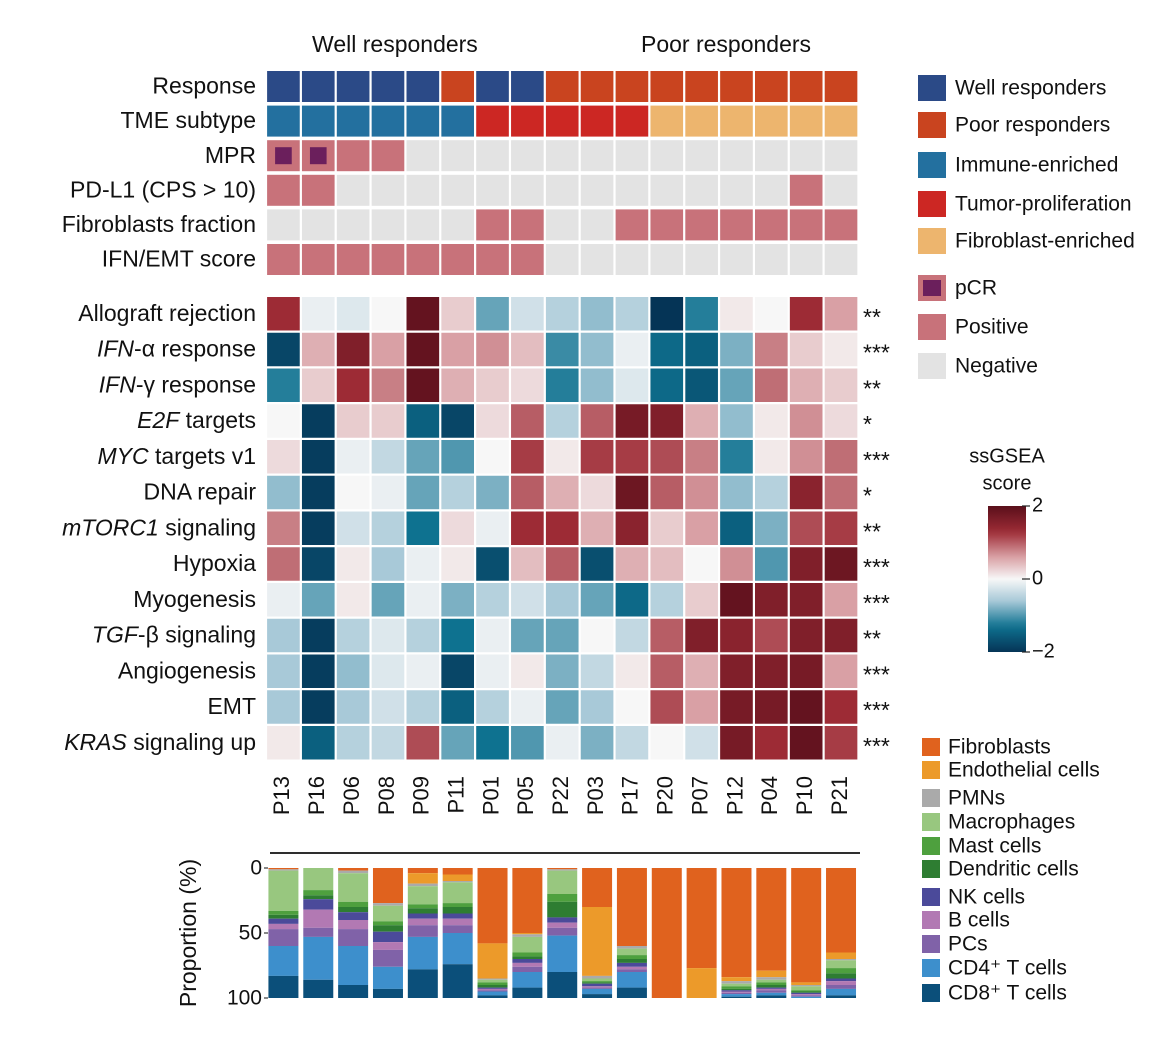 The height and width of the screenshot is (1046, 1164). Describe the element at coordinates (1007, 968) in the screenshot. I see `legend-label: CD4⁺ T cells` at that location.